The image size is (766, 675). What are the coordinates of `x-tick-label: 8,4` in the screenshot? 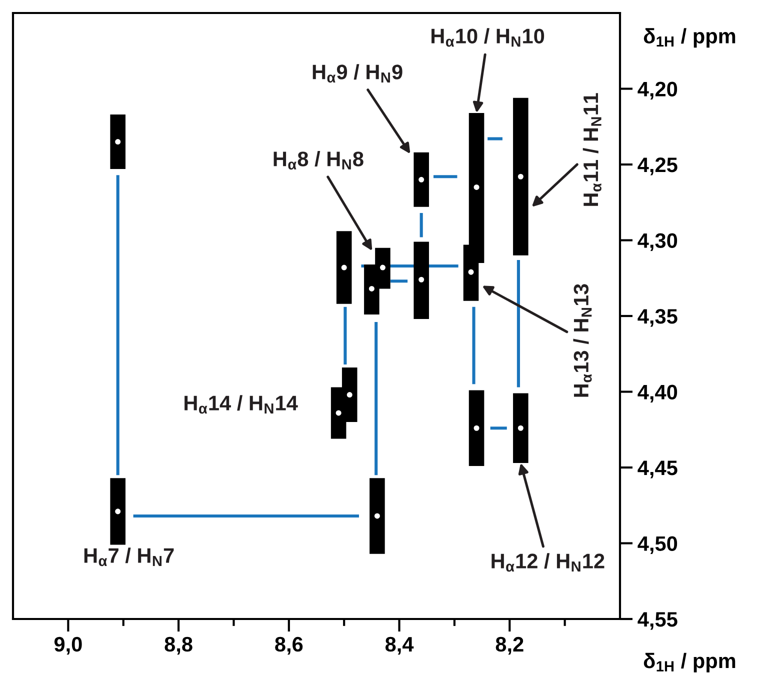 It's located at (399, 645).